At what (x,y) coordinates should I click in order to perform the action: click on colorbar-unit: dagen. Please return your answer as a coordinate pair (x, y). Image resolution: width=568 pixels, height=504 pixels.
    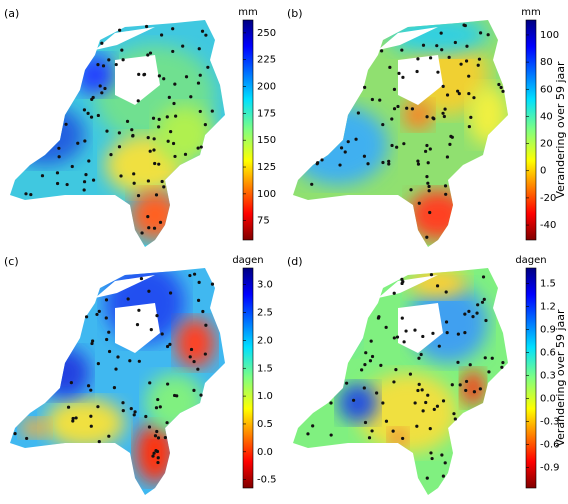
    Looking at the image, I should click on (530, 260).